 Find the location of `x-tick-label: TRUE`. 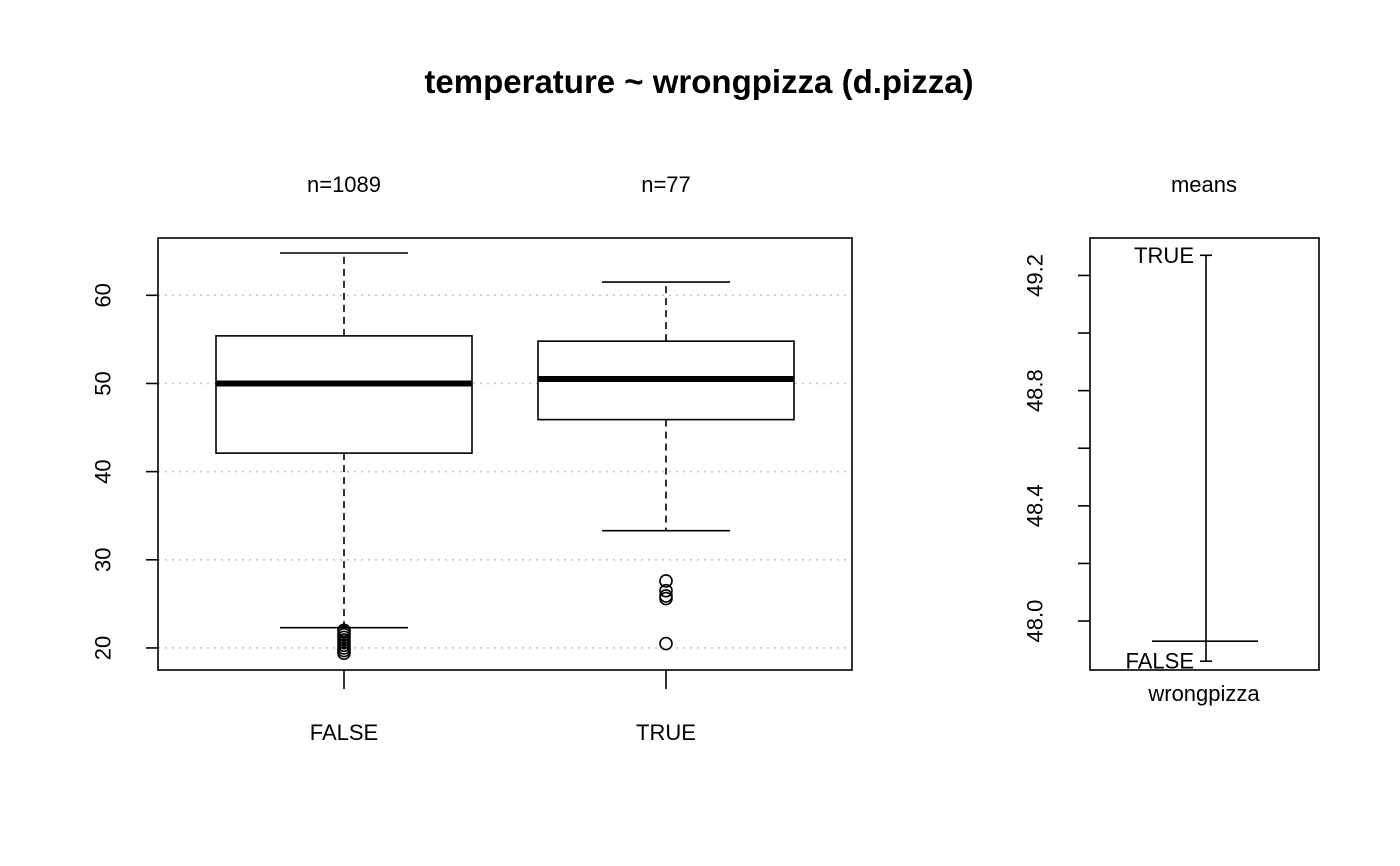

x-tick-label: TRUE is located at coordinates (666, 732).